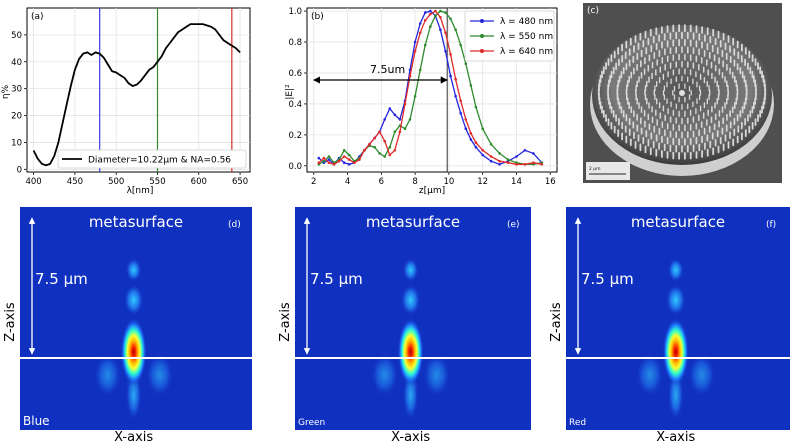  What do you see at coordinates (285, 322) in the screenshot?
I see `y-axis-label: Z-axis` at bounding box center [285, 322].